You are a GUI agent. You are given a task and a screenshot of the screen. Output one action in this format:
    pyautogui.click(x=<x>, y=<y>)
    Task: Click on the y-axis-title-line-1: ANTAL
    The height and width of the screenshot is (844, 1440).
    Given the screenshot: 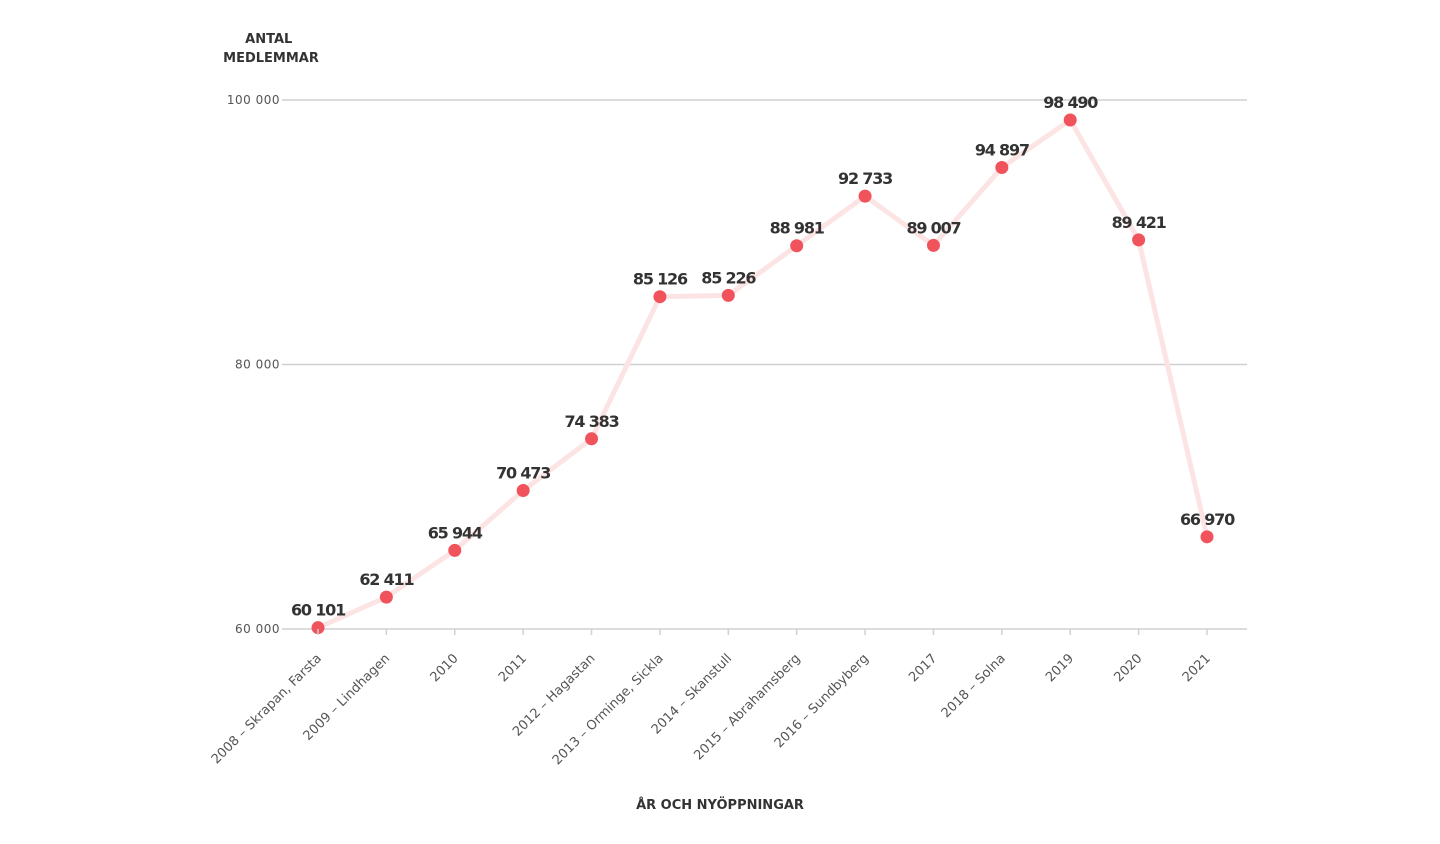 What is the action you would take?
    pyautogui.click(x=268, y=39)
    